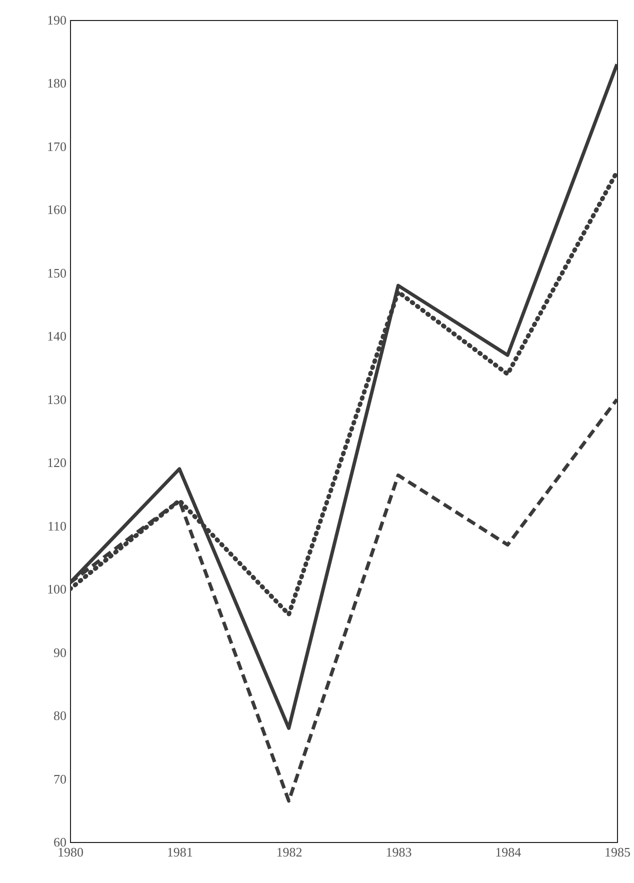 The width and height of the screenshot is (634, 883). Describe the element at coordinates (508, 852) in the screenshot. I see `x-tick-label: 1984` at that location.